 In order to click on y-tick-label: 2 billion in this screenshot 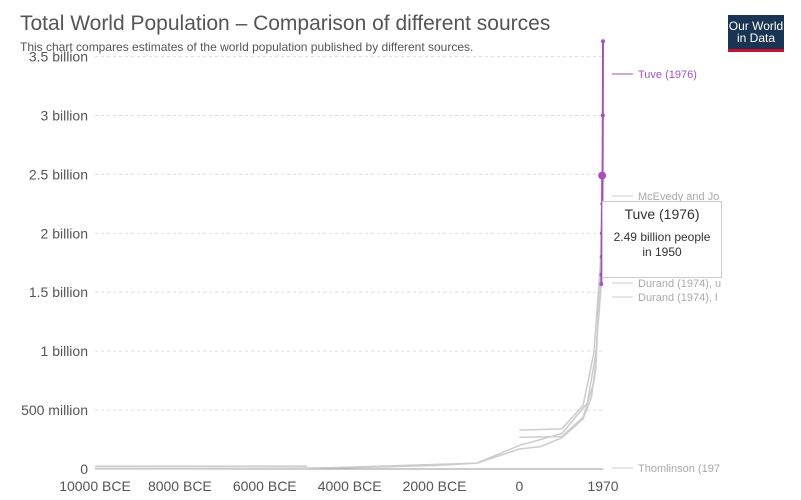, I will do `click(64, 233)`.